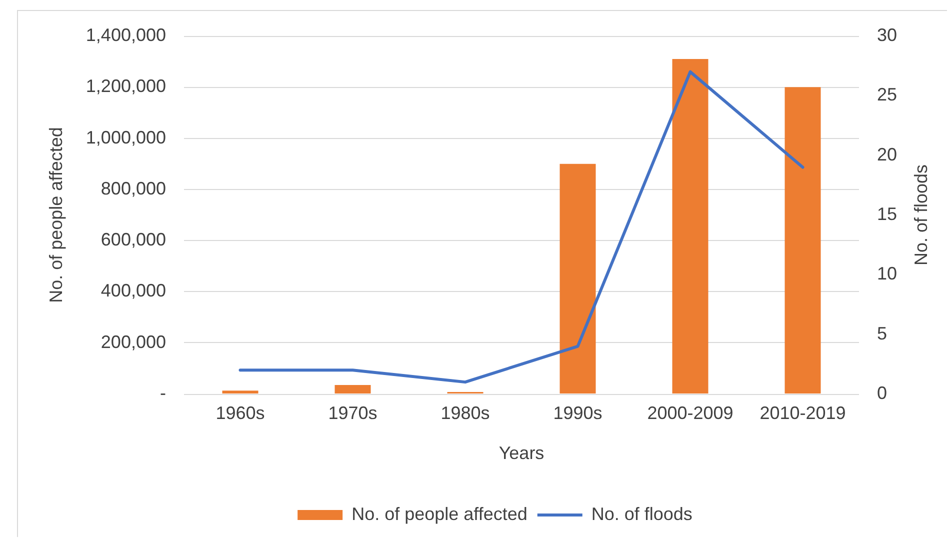 The height and width of the screenshot is (538, 948). Describe the element at coordinates (126, 137) in the screenshot. I see `y-tick-label: 1,000,000` at that location.